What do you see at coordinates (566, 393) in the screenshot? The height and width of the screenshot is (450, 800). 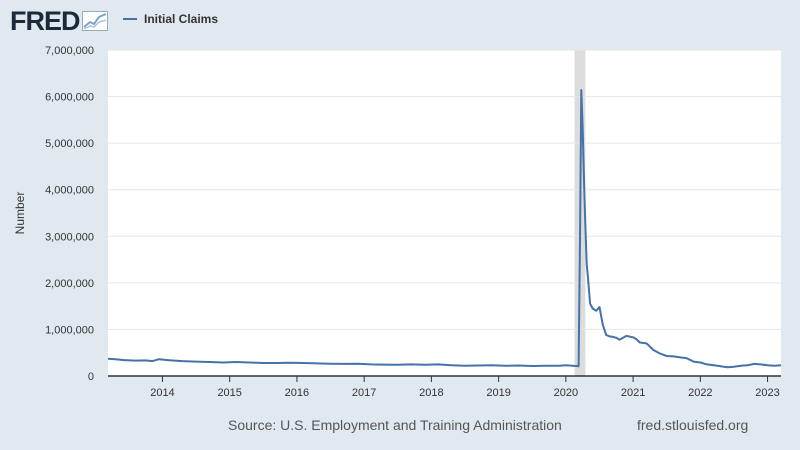 I see `x-tick-label: 2020` at bounding box center [566, 393].